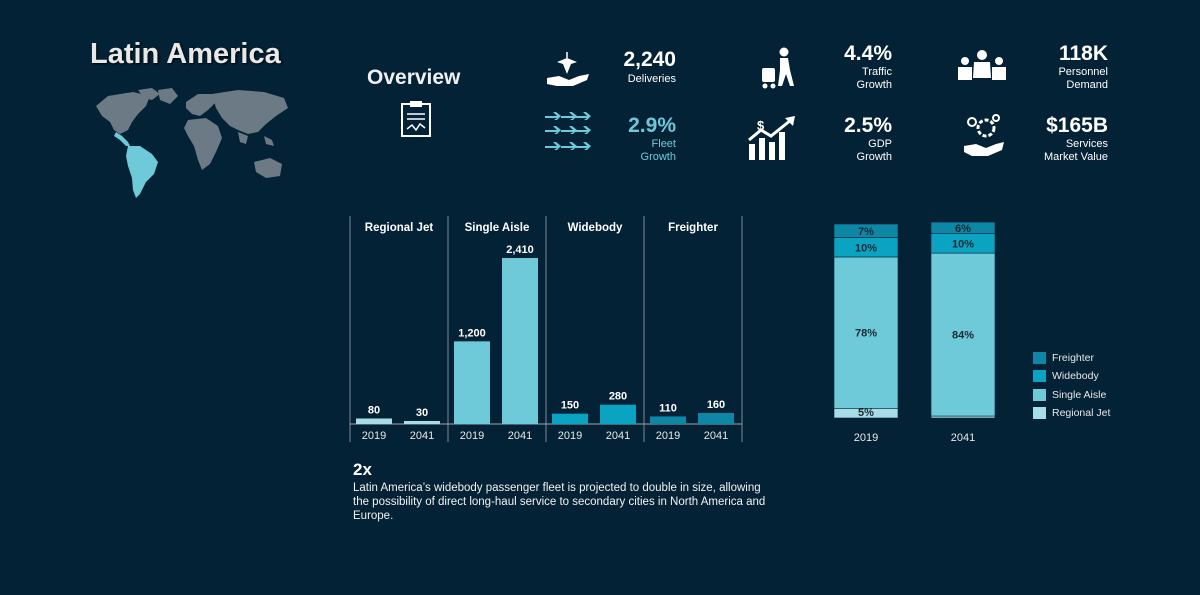 The width and height of the screenshot is (1200, 595). What do you see at coordinates (422, 436) in the screenshot?
I see `x-tick-regional-jet-2041: 2041` at bounding box center [422, 436].